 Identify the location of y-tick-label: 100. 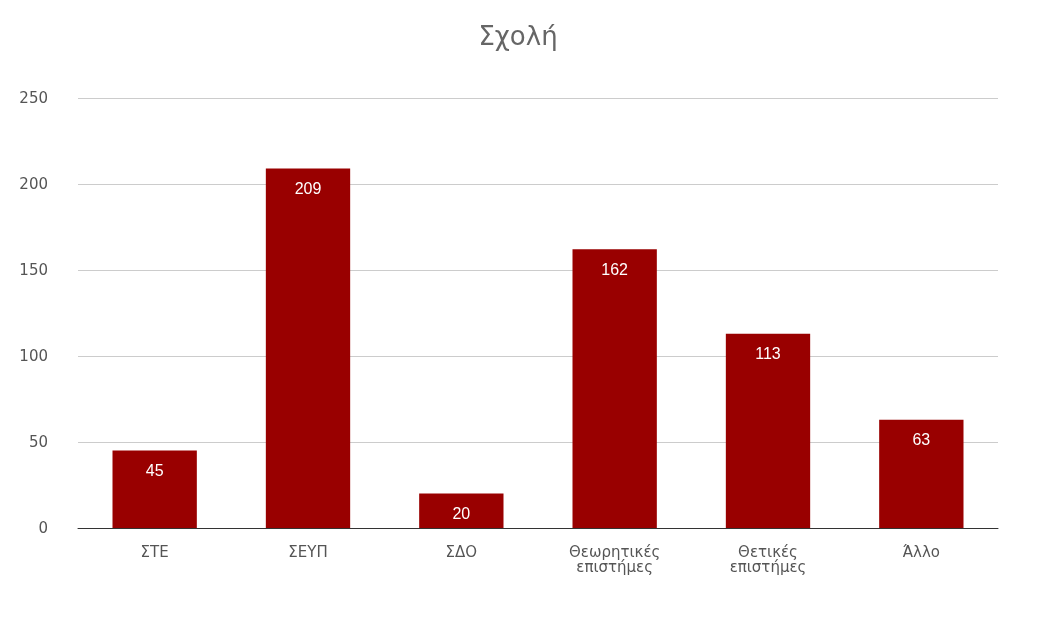
(33, 356).